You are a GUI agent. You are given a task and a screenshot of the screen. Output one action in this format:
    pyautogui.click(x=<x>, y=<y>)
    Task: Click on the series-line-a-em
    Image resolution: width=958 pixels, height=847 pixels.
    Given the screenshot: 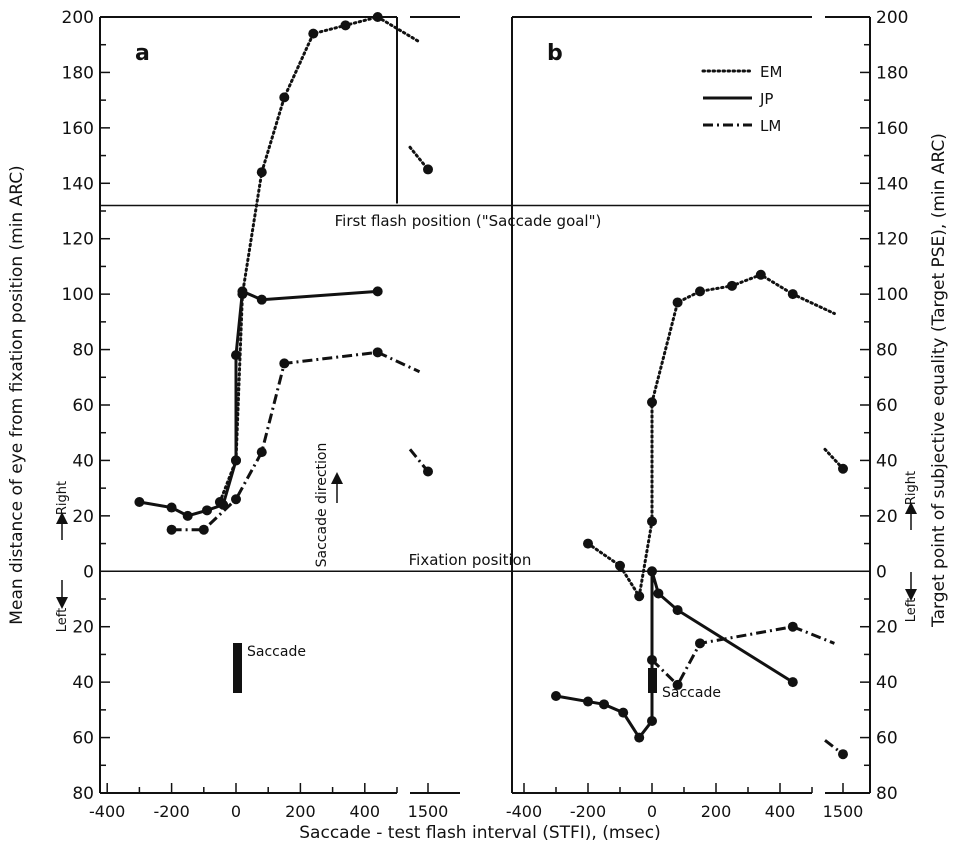 What is the action you would take?
    pyautogui.click(x=299, y=259)
    